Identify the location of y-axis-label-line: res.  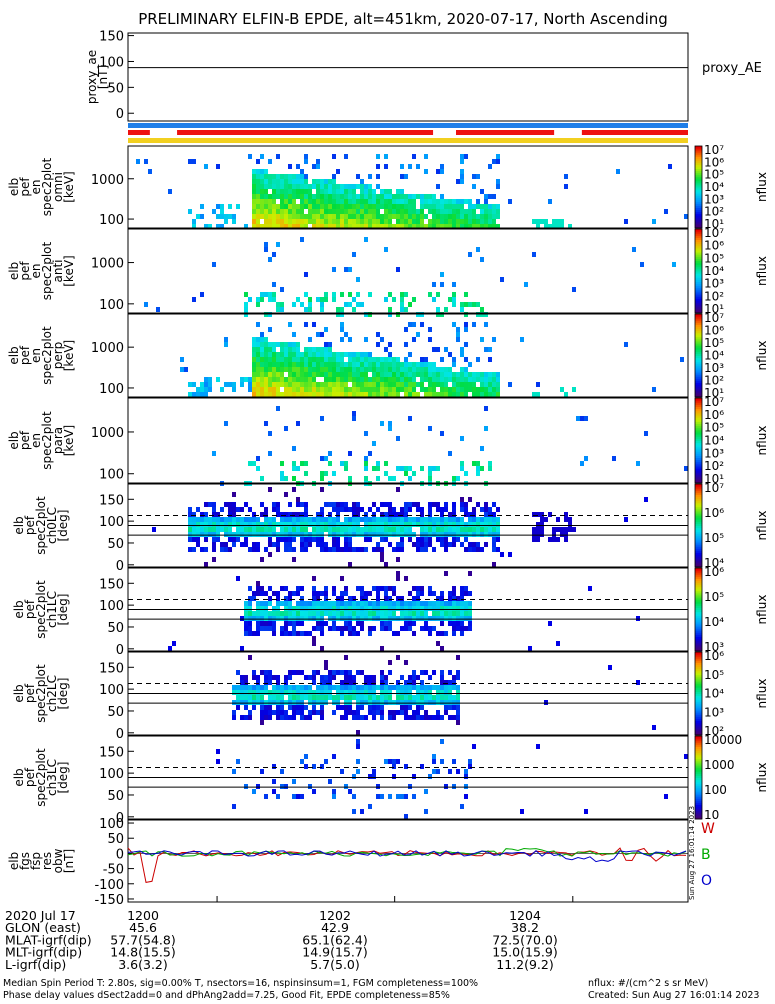
(47, 861).